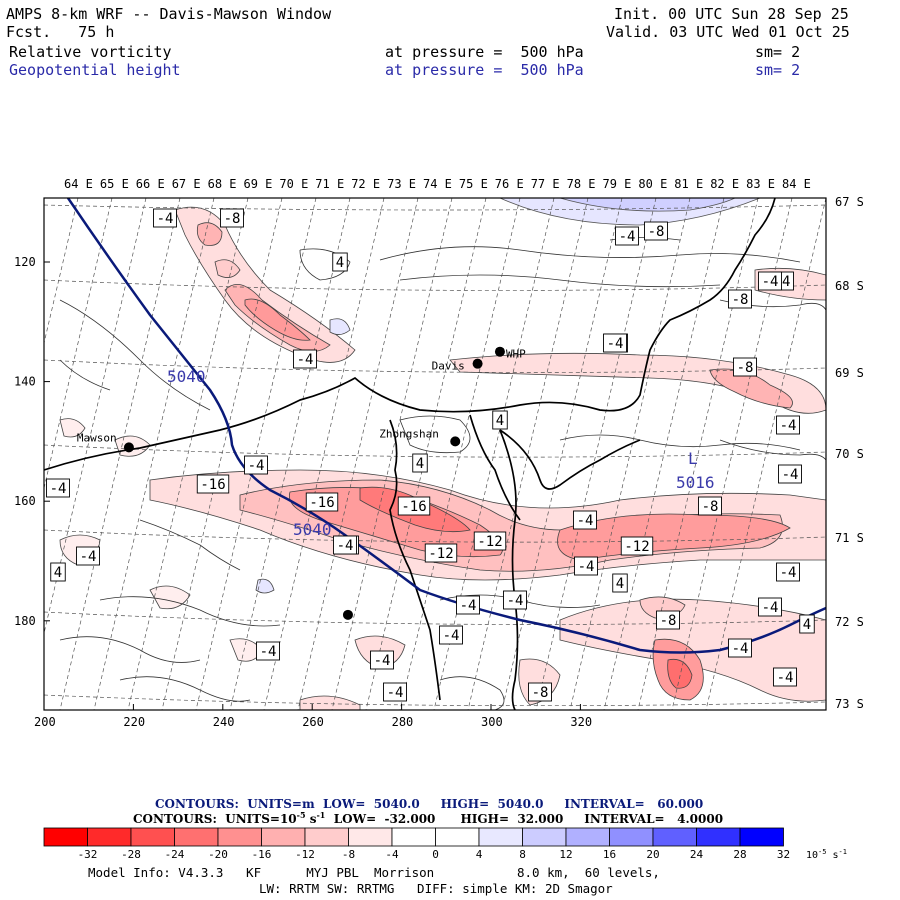 The height and width of the screenshot is (900, 900). Describe the element at coordinates (88, 854) in the screenshot. I see `color-scale-label: -32` at that location.